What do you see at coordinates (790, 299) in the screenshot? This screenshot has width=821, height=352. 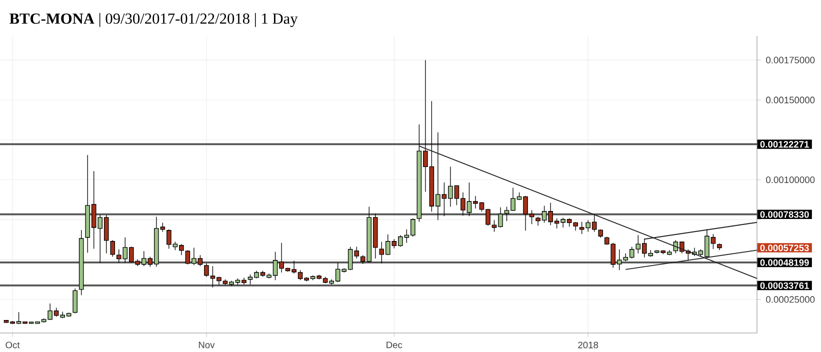 I see `y-tick-label: 0.00025000` at bounding box center [790, 299].